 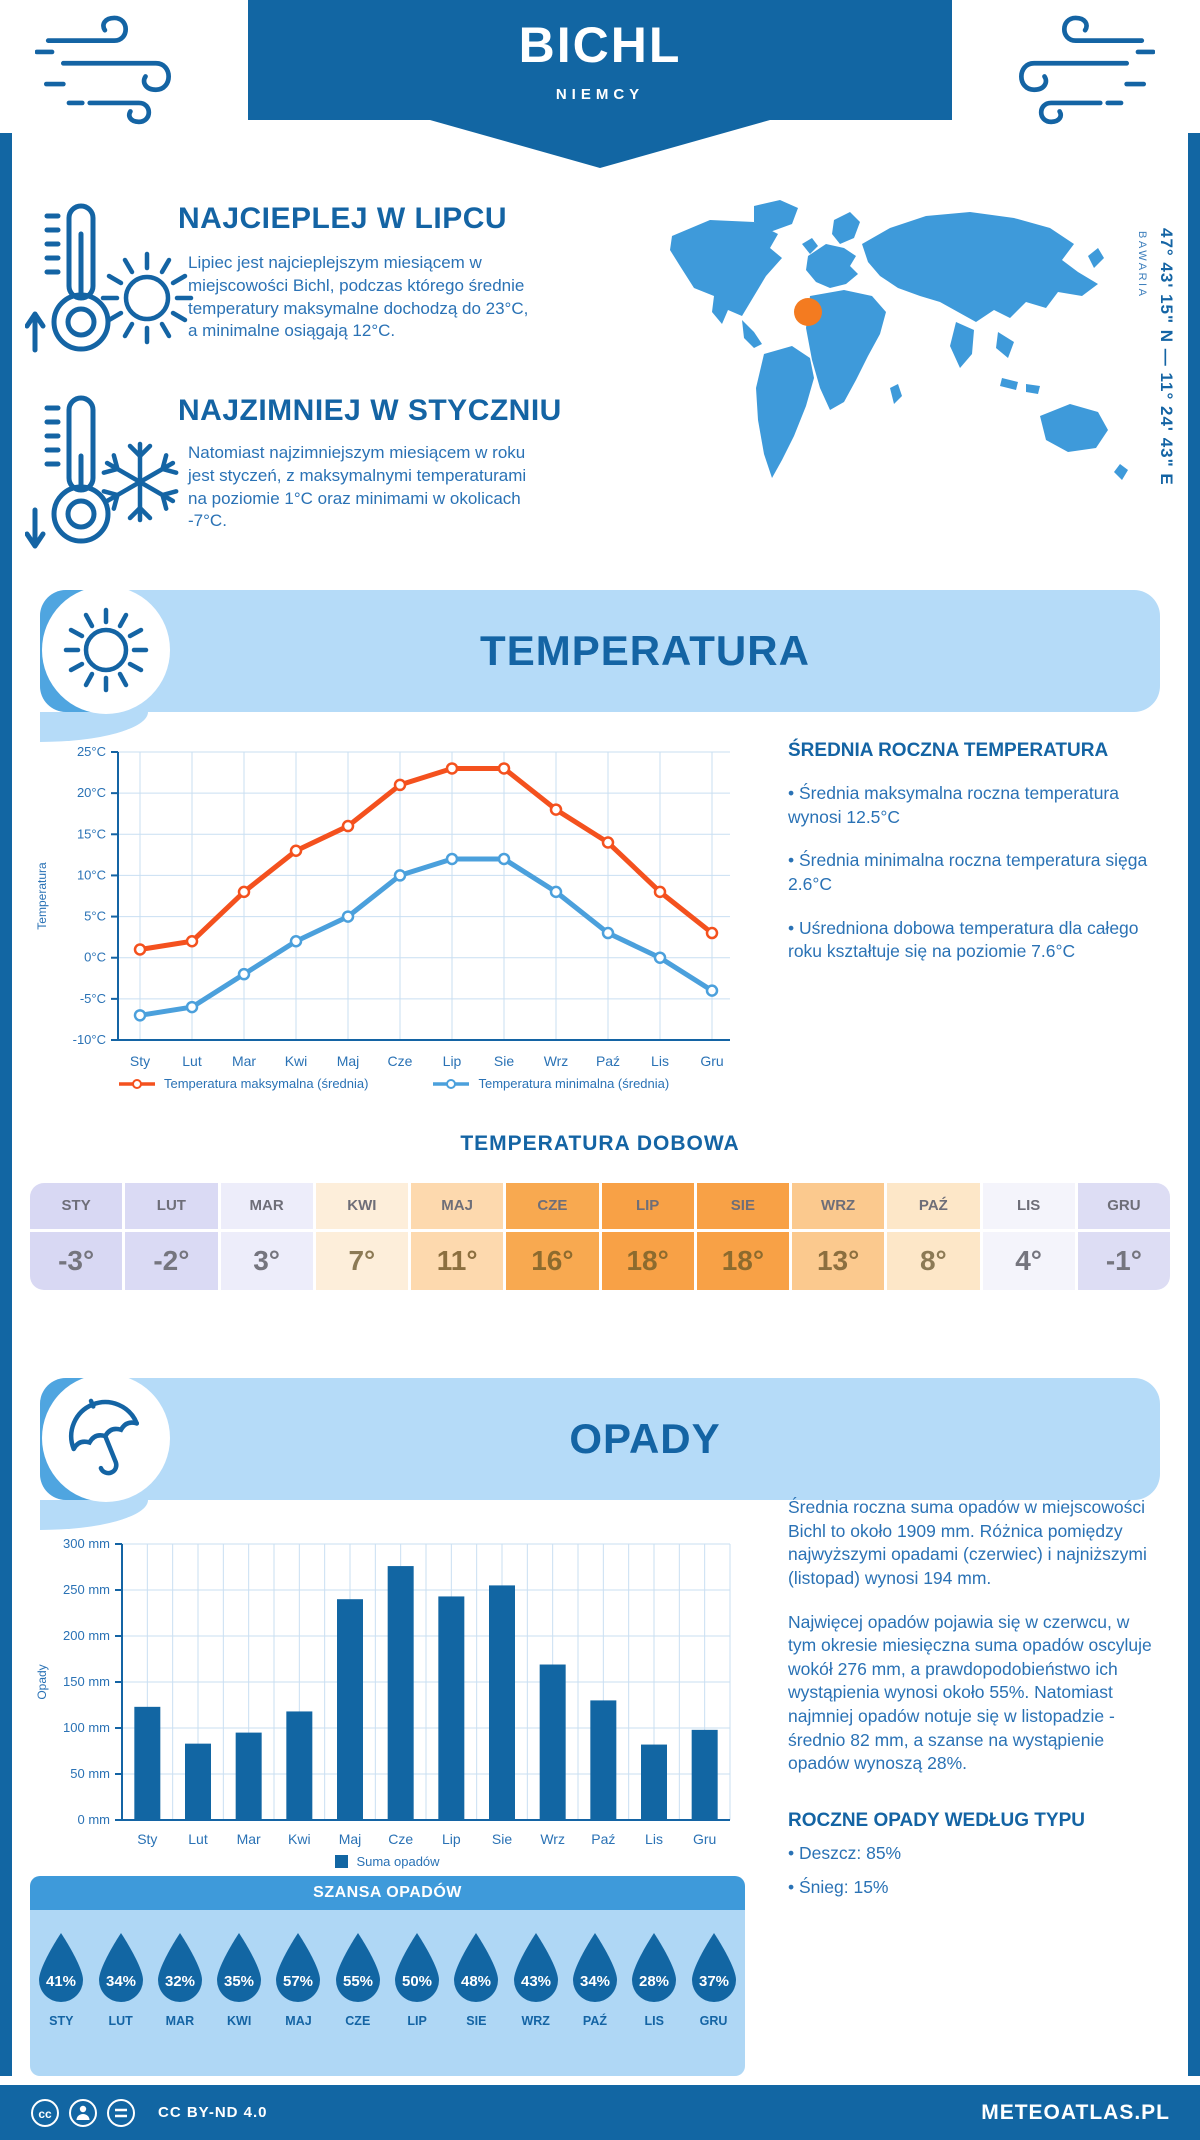 I want to click on svg-text: -10°C, so click(x=89, y=1039).